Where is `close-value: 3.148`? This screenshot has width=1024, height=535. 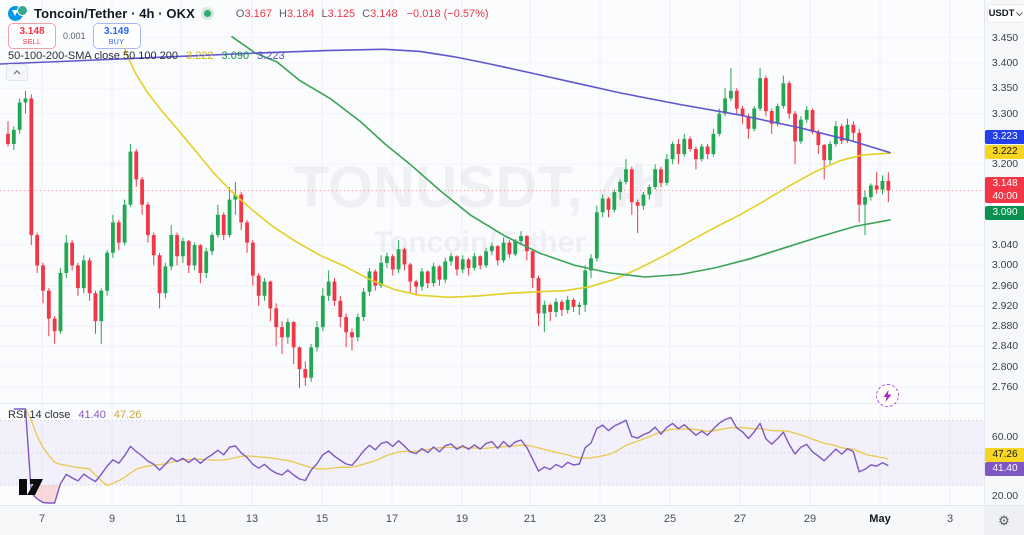 close-value: 3.148 is located at coordinates (384, 13).